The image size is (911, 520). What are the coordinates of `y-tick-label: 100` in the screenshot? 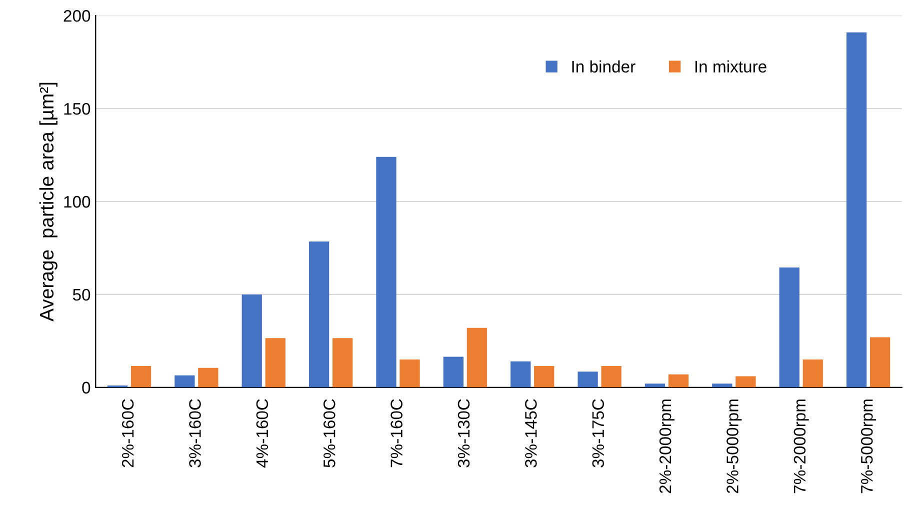 It's located at (77, 202).